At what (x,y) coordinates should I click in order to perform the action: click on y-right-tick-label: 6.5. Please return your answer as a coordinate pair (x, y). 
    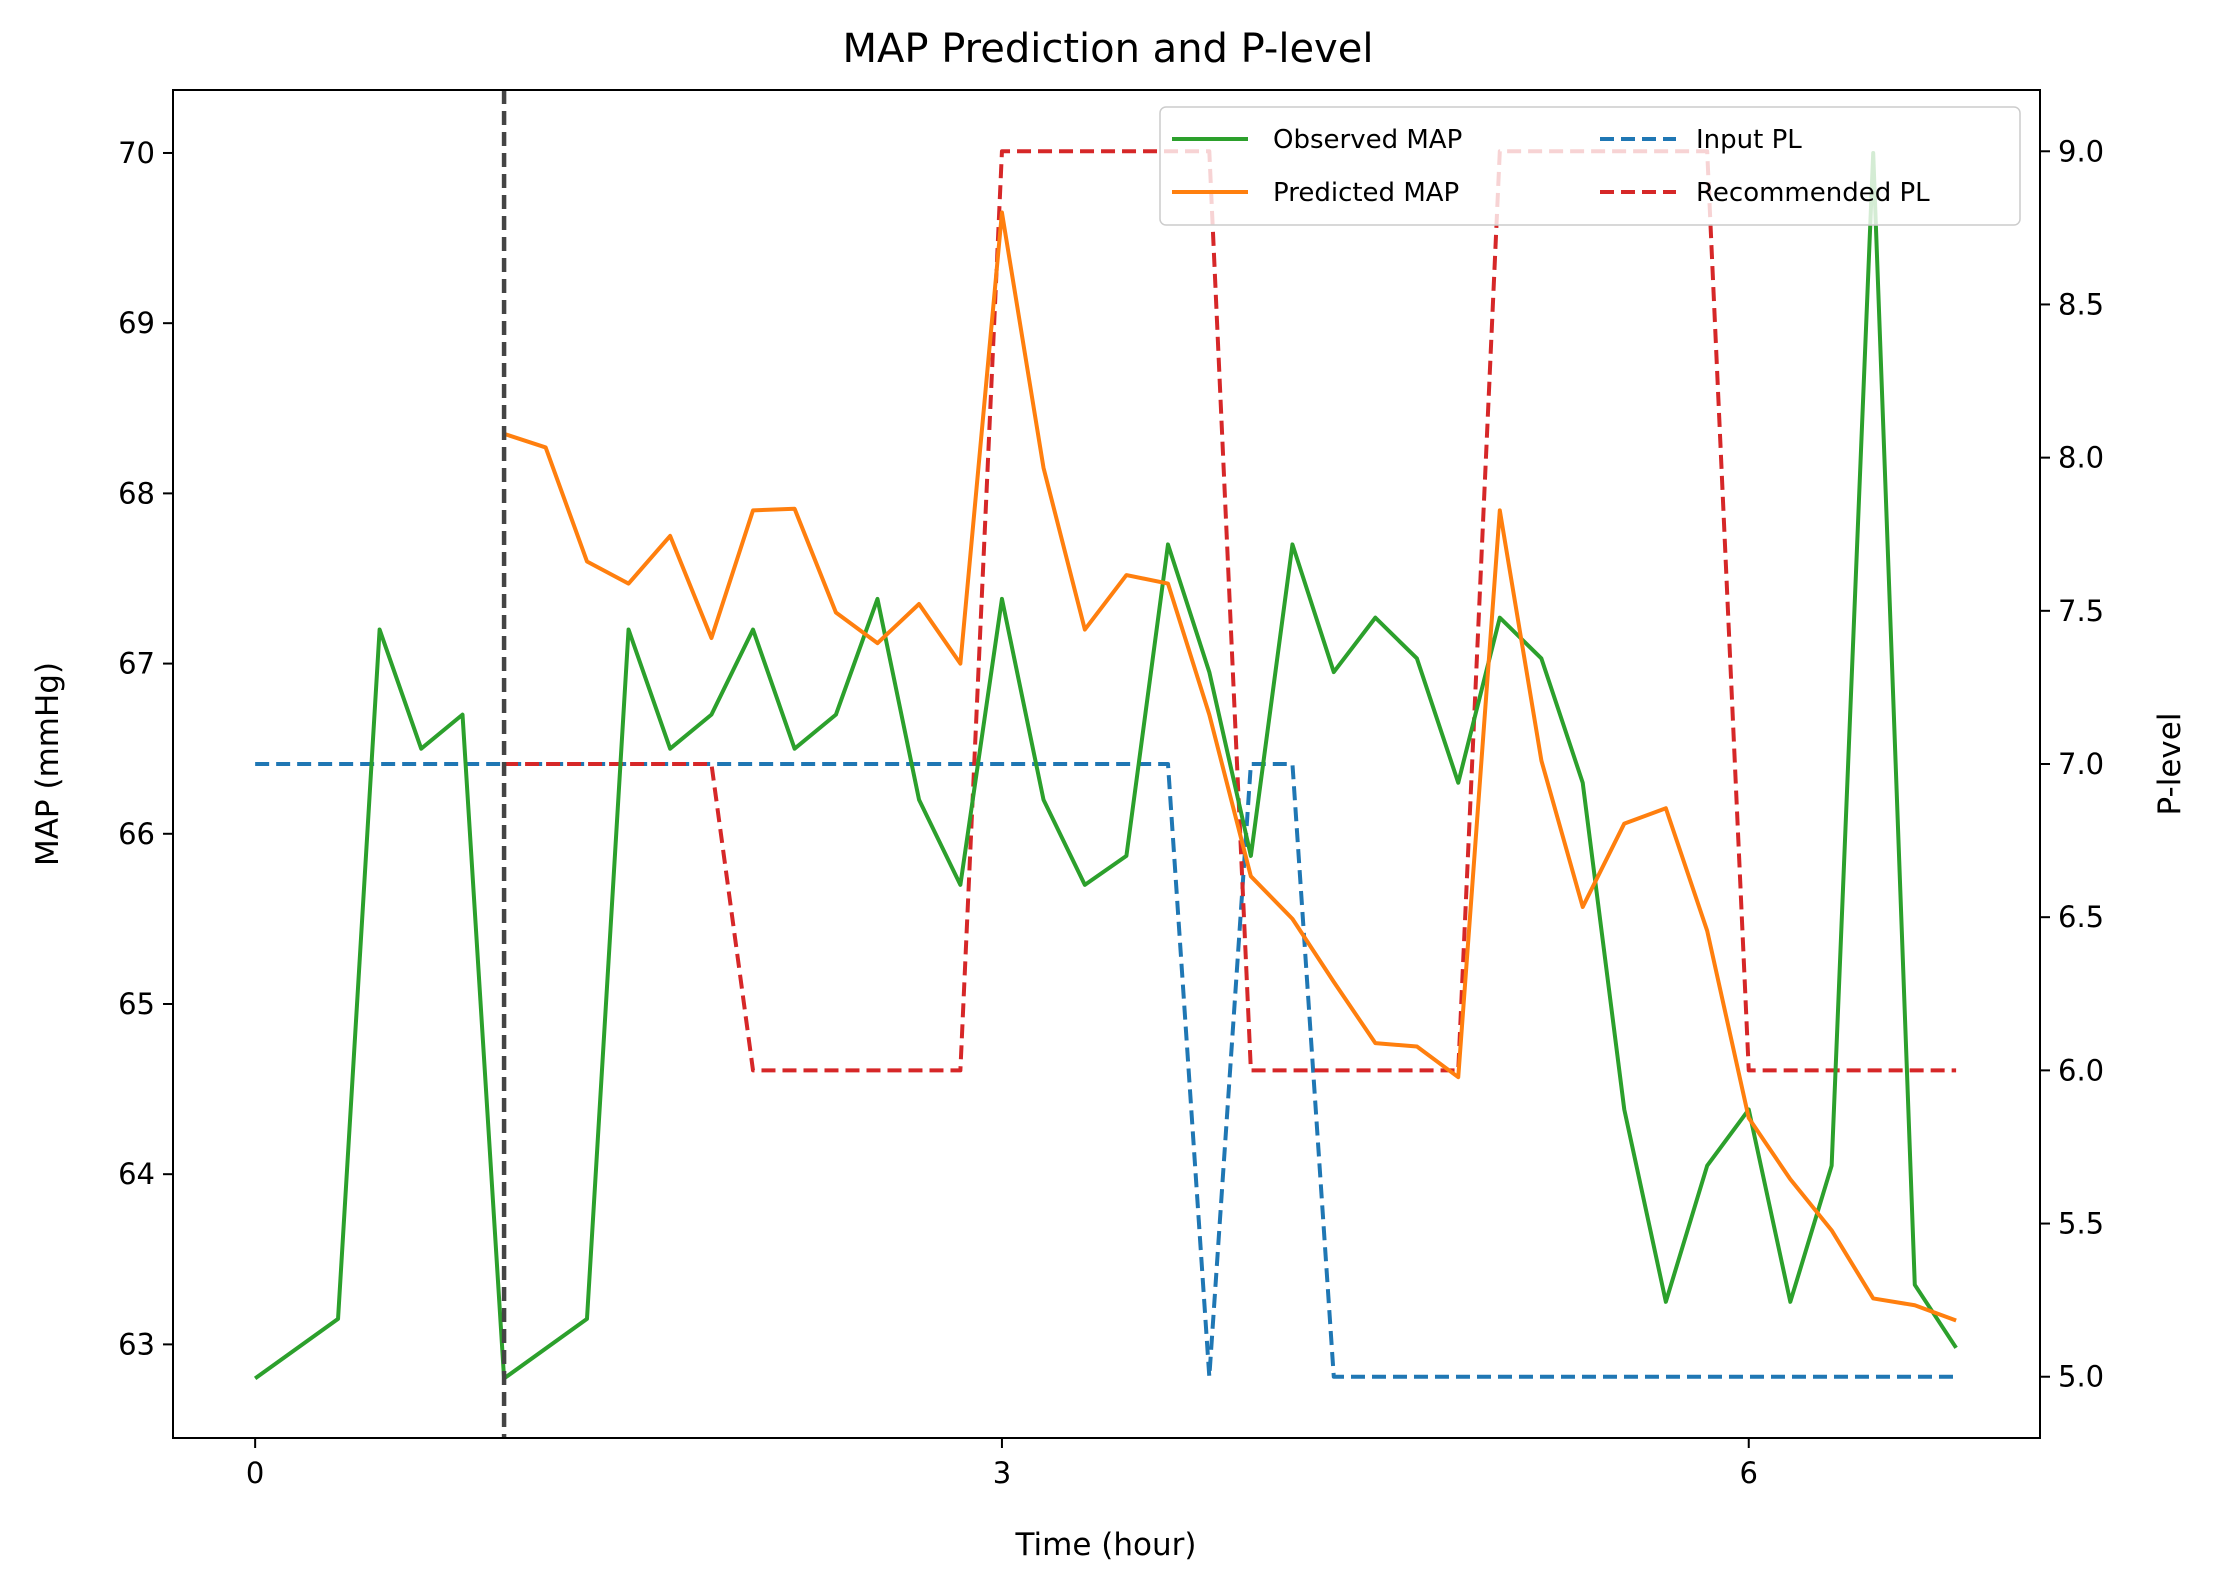
    Looking at the image, I should click on (2081, 917).